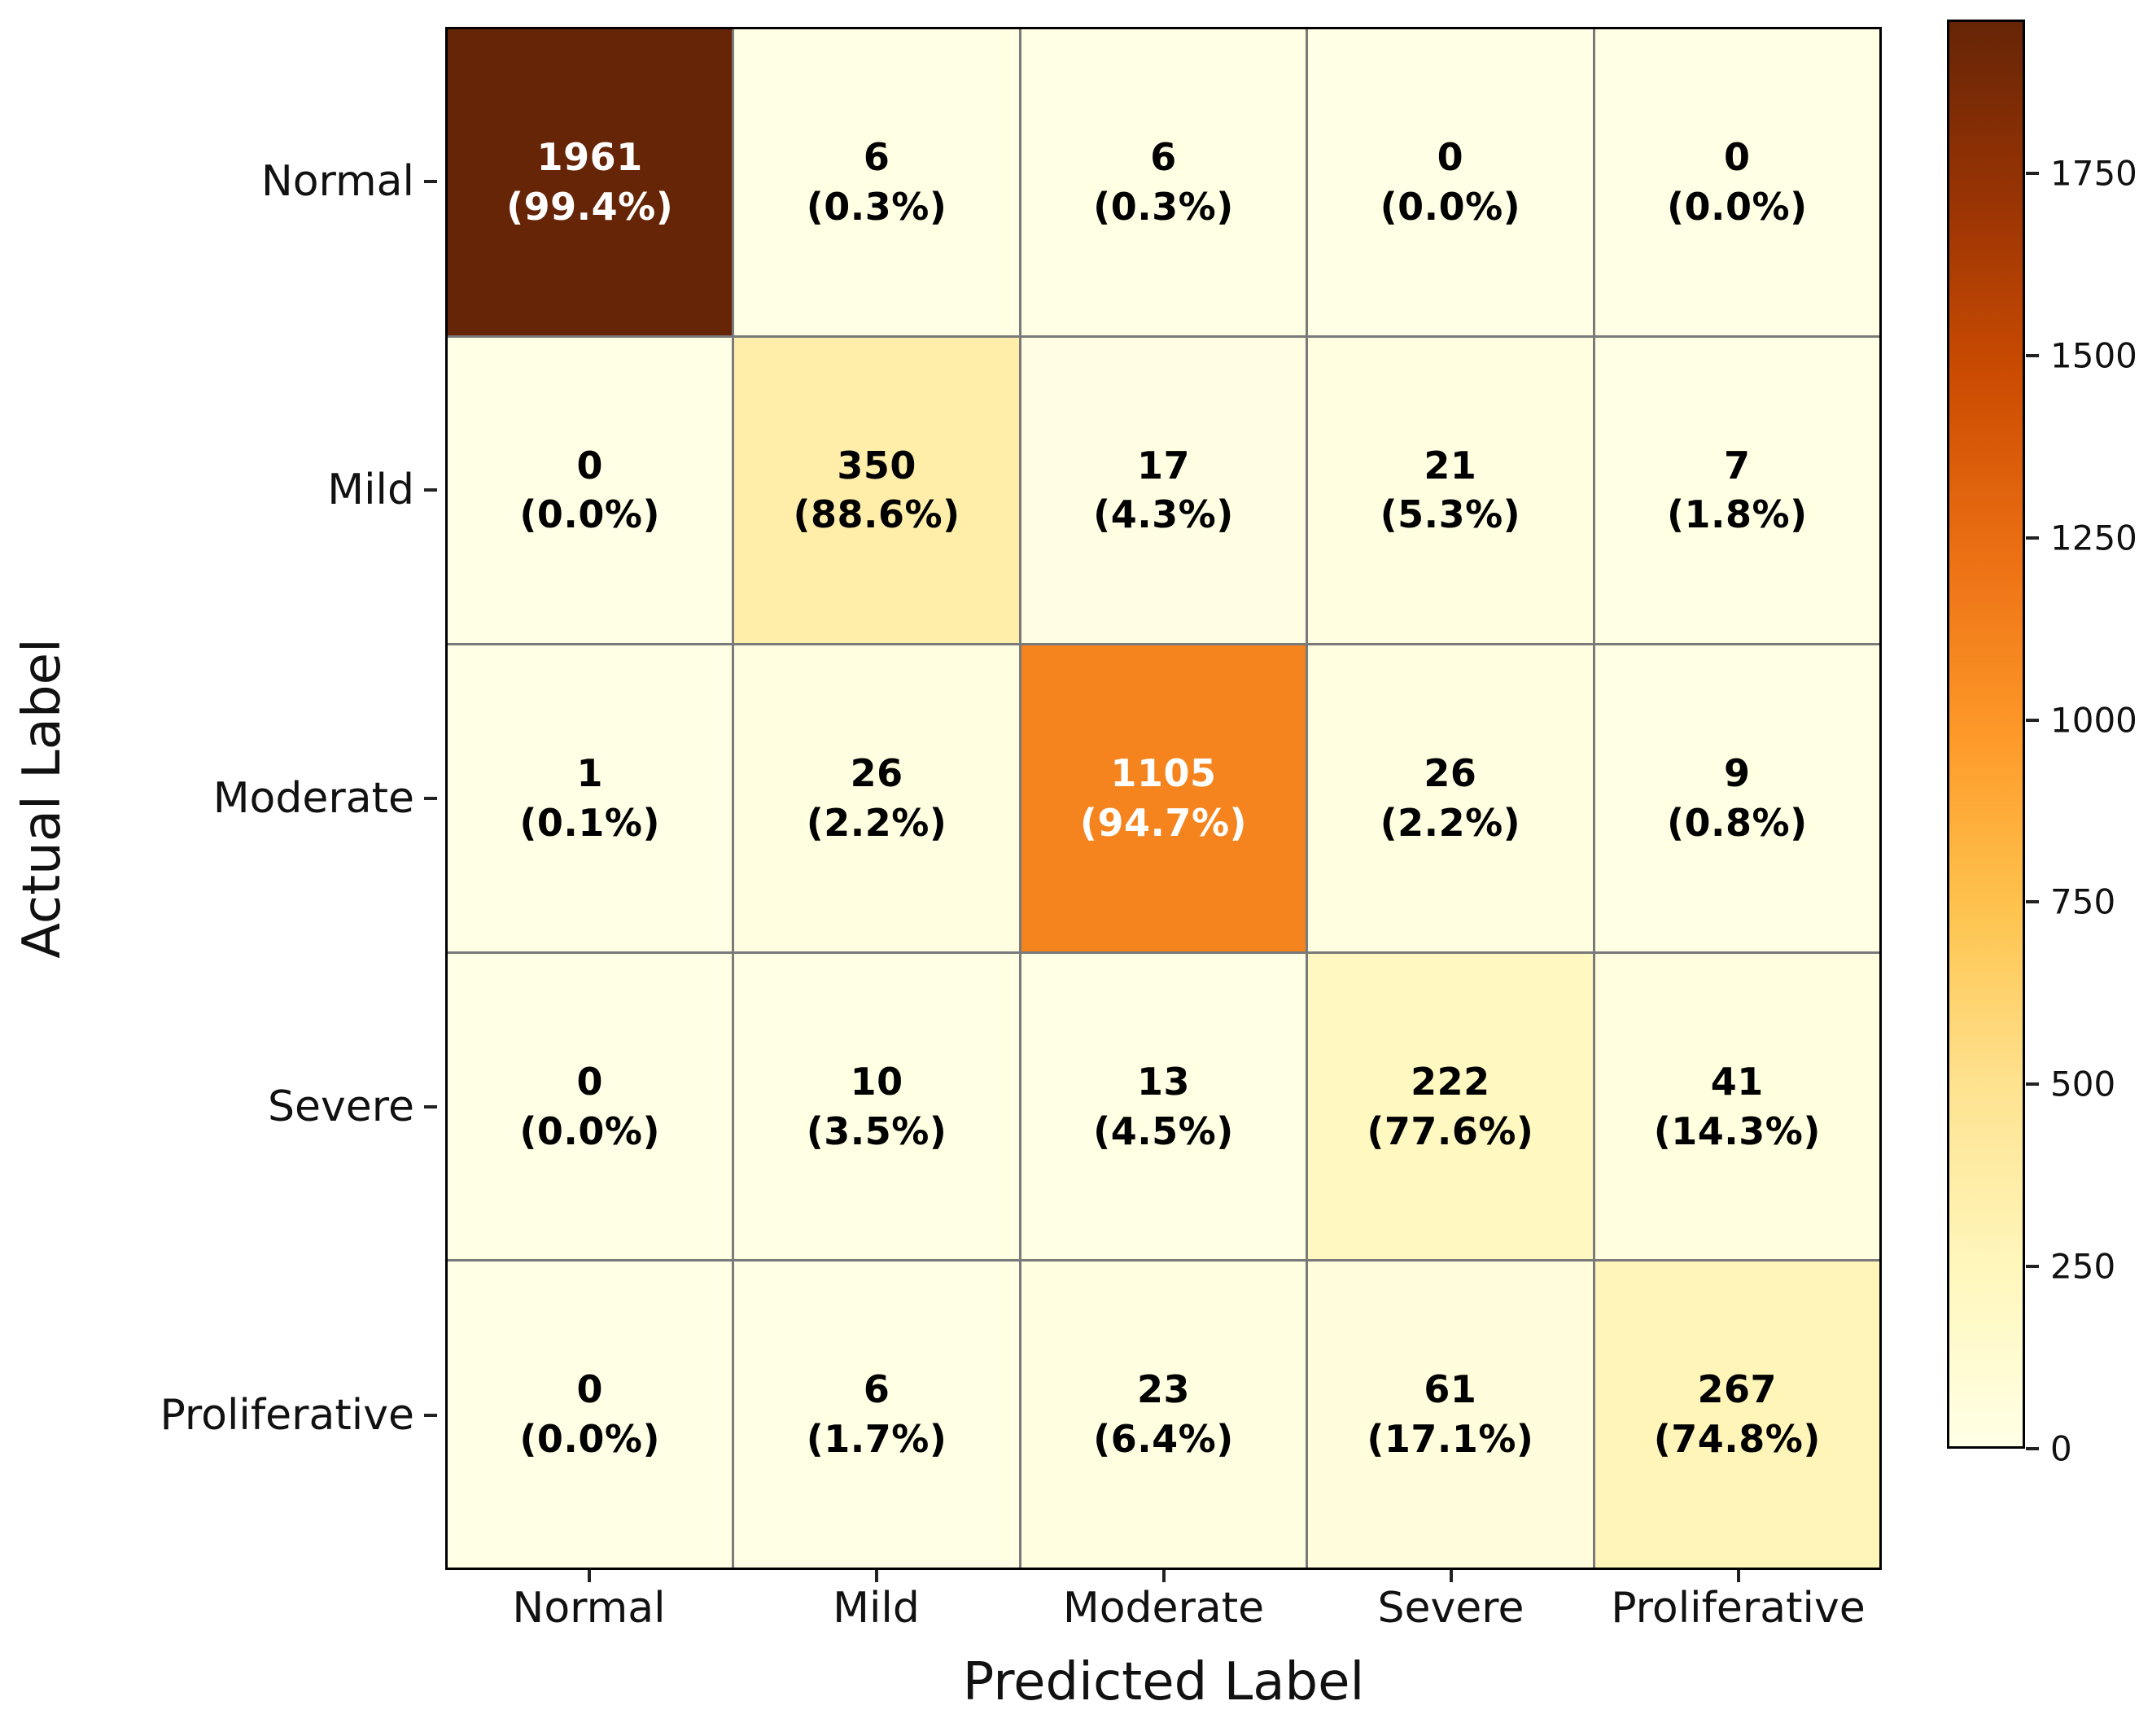 This screenshot has width=2139, height=1736. Describe the element at coordinates (219, 1107) in the screenshot. I see `y-tick-label: Severe` at that location.